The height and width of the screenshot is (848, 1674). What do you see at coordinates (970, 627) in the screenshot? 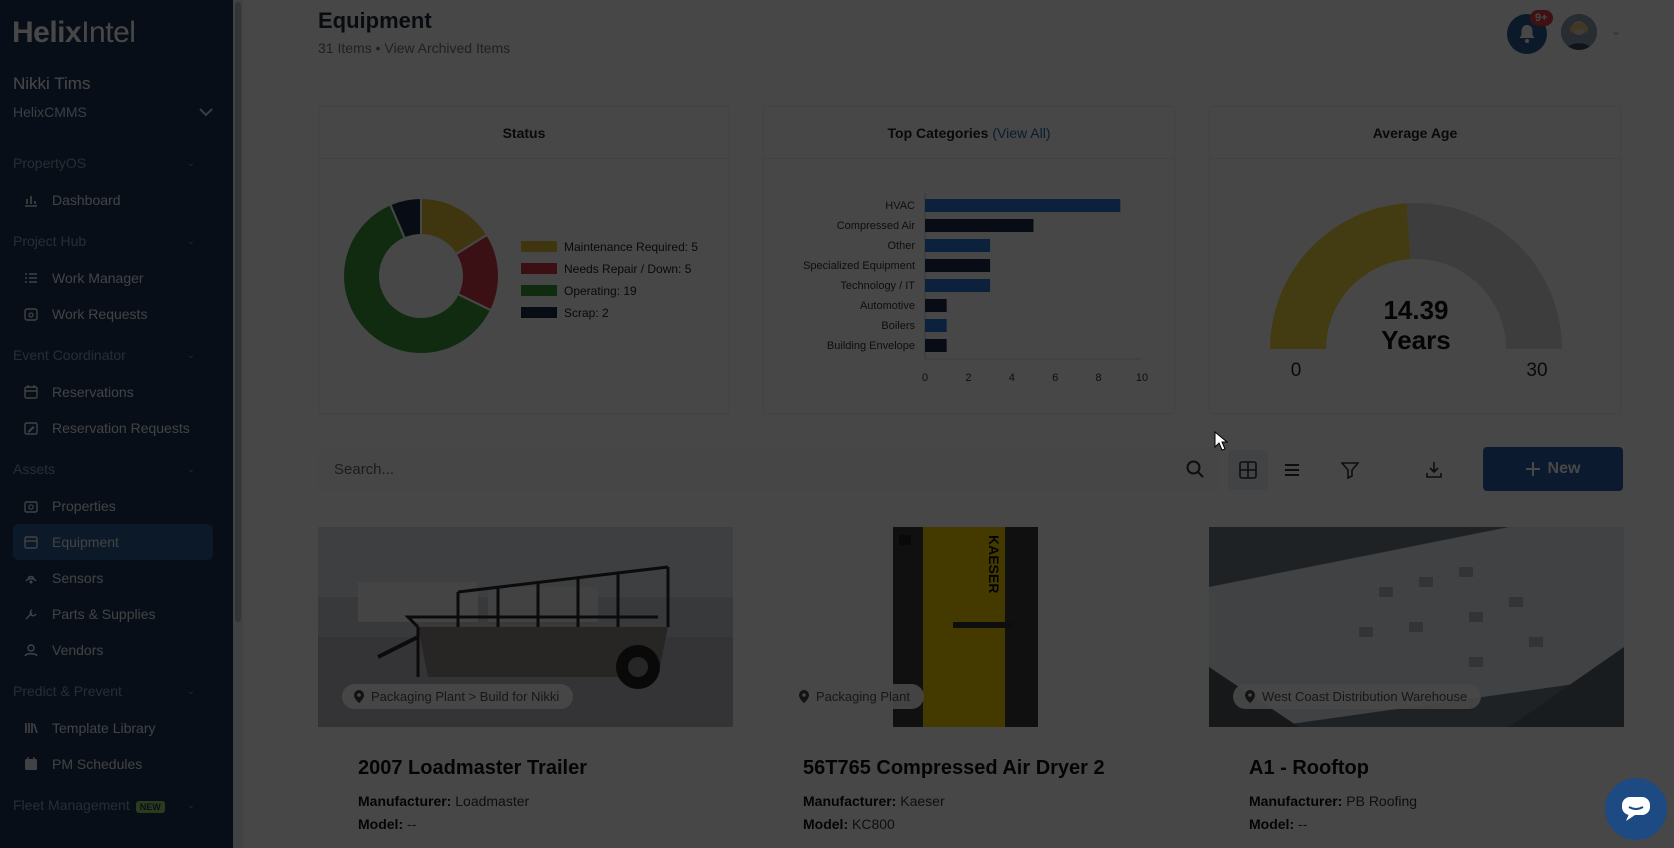
I see `equipment-photo: KAESER Packaging Plant` at bounding box center [970, 627].